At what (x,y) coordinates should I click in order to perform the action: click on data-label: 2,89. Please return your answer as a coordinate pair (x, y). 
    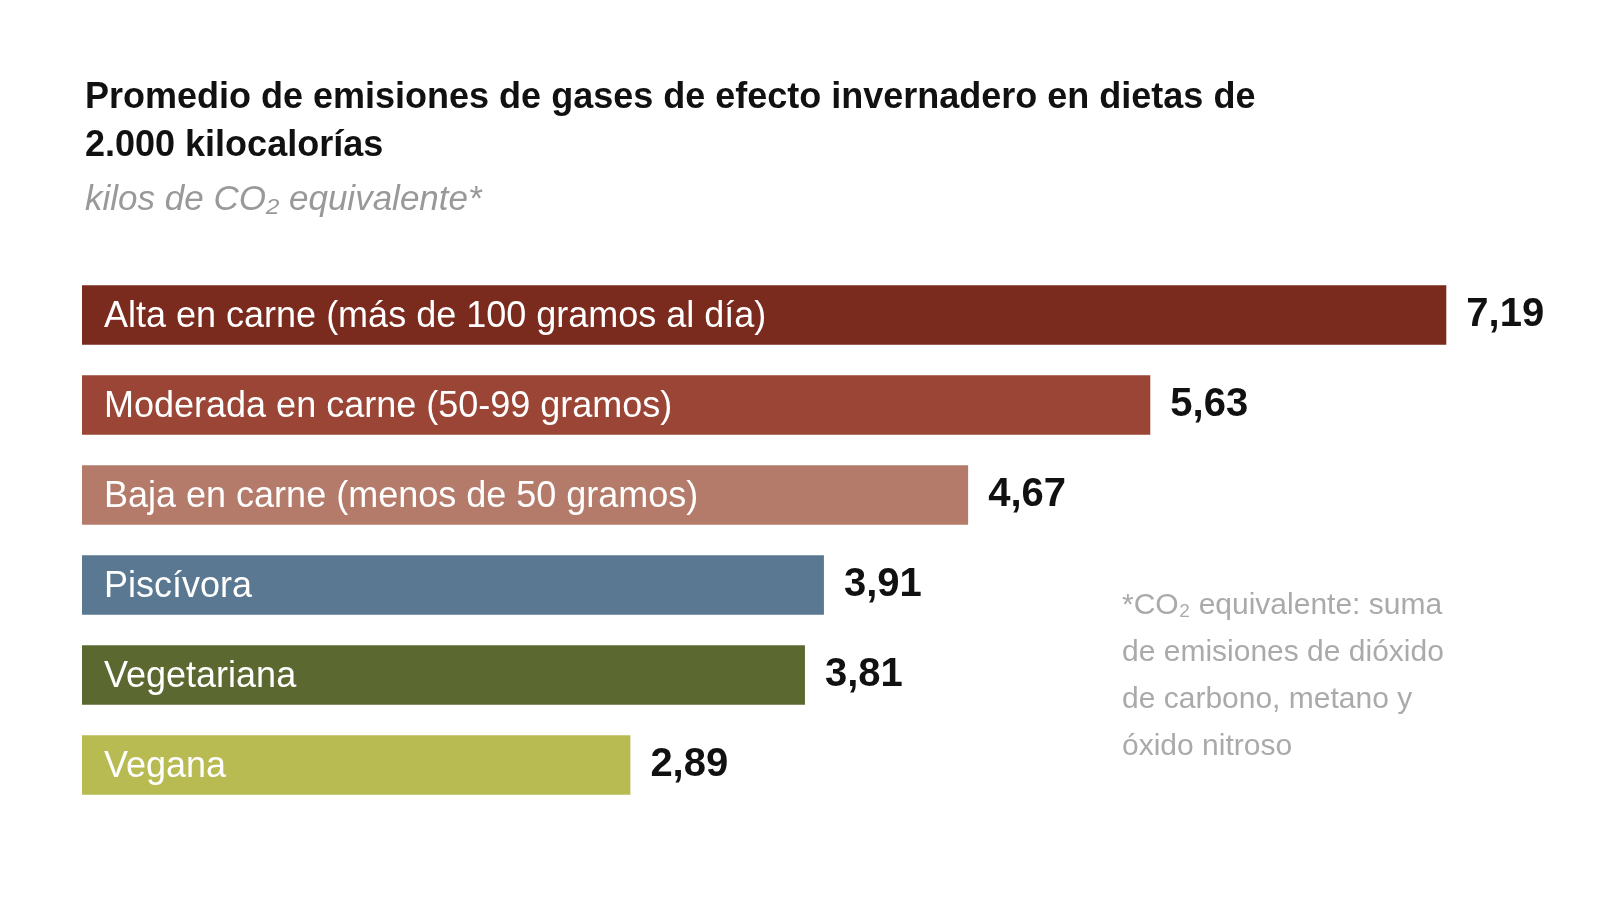
    Looking at the image, I should click on (689, 762).